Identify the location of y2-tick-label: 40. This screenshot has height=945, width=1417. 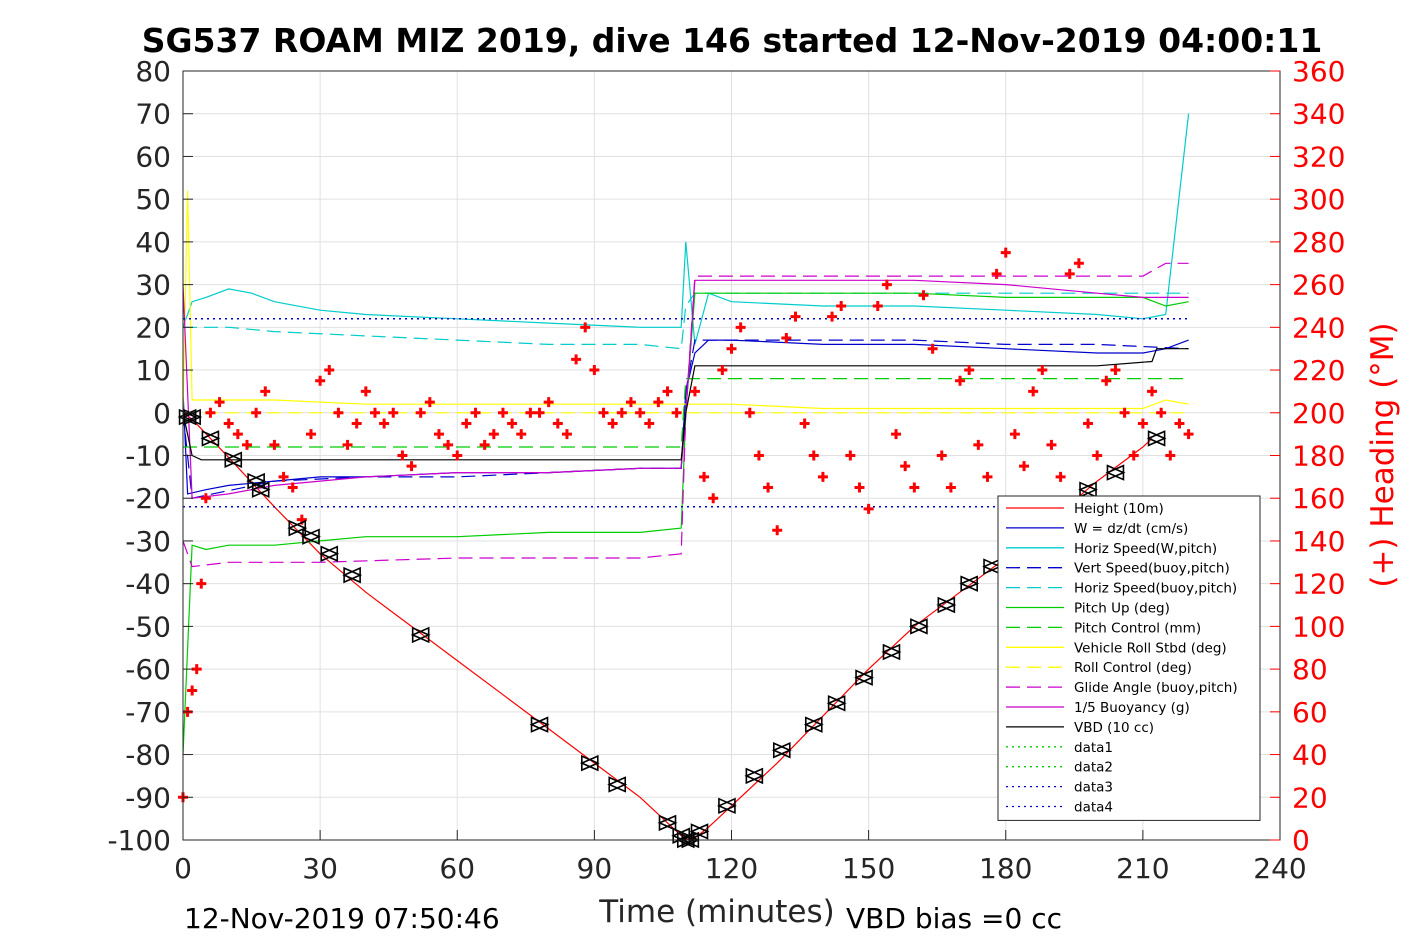
(1310, 755).